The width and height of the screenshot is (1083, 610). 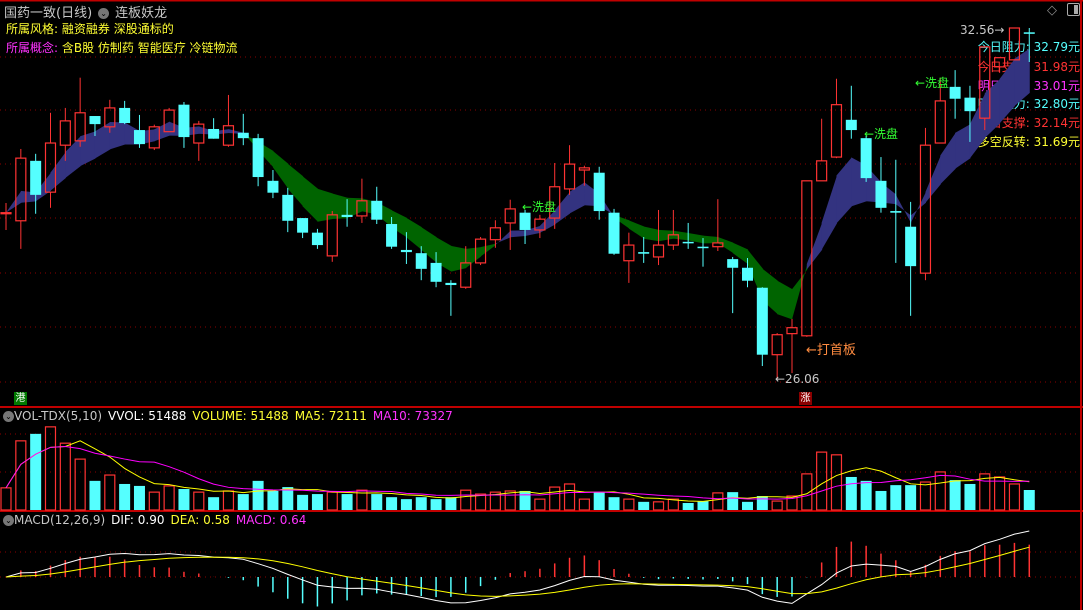 I want to click on dea-value: DEA: 0.58, so click(x=200, y=520).